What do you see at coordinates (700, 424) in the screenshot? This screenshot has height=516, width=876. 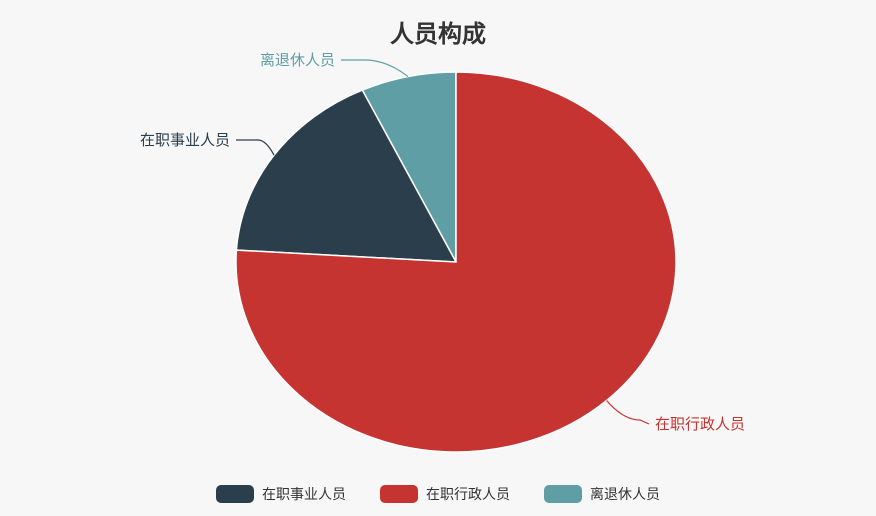 I see `slice-label-1: 在职行政人员` at bounding box center [700, 424].